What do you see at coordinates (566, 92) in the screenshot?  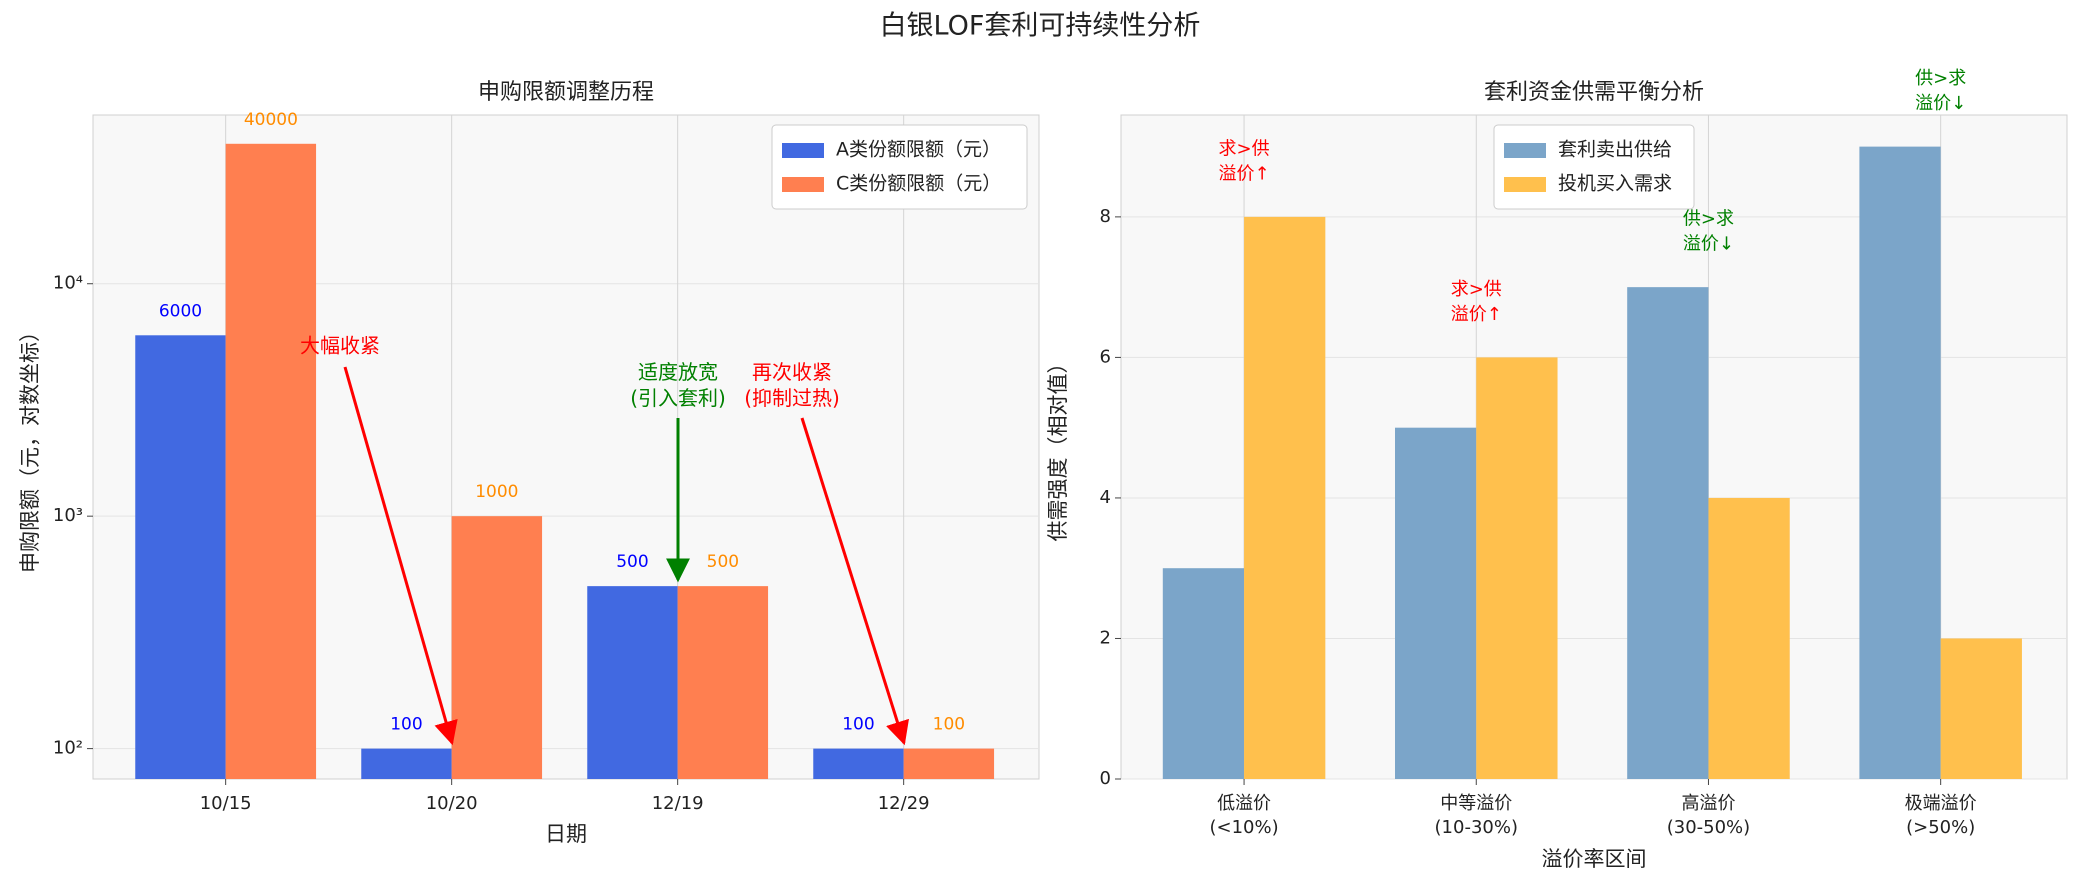 I see `chart-title: 申购限额调整历程` at bounding box center [566, 92].